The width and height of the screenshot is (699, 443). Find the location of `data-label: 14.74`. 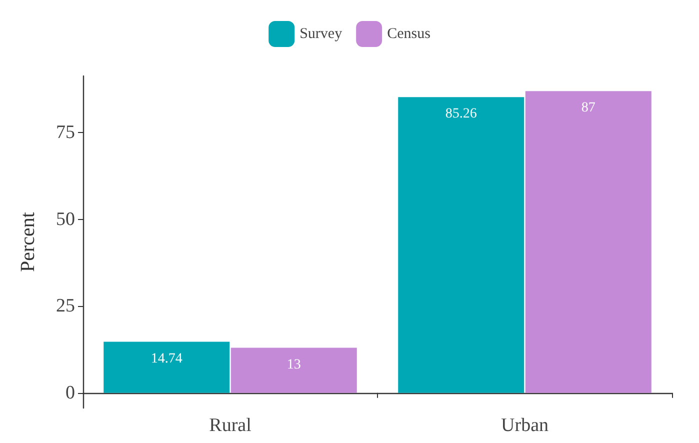

data-label: 14.74 is located at coordinates (166, 358).